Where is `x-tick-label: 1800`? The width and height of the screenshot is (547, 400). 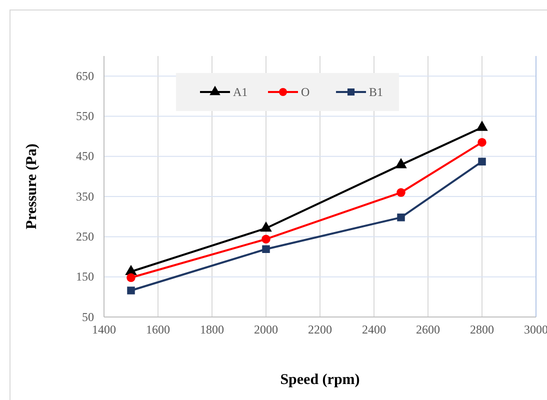 x-tick-label: 1800 is located at coordinates (212, 329).